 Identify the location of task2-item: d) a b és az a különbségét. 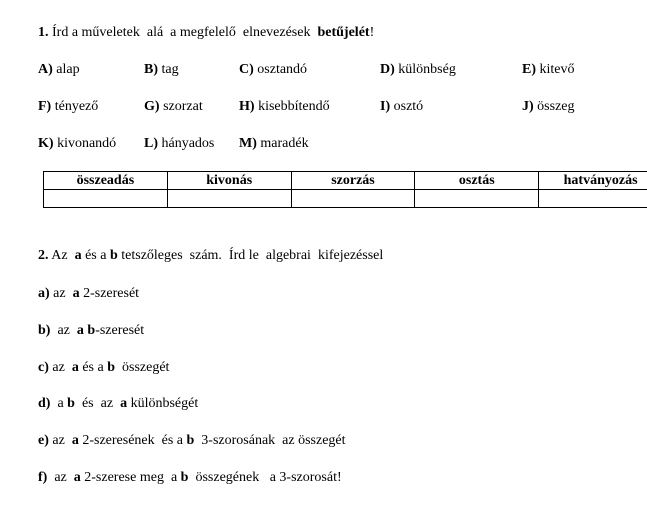
(118, 404).